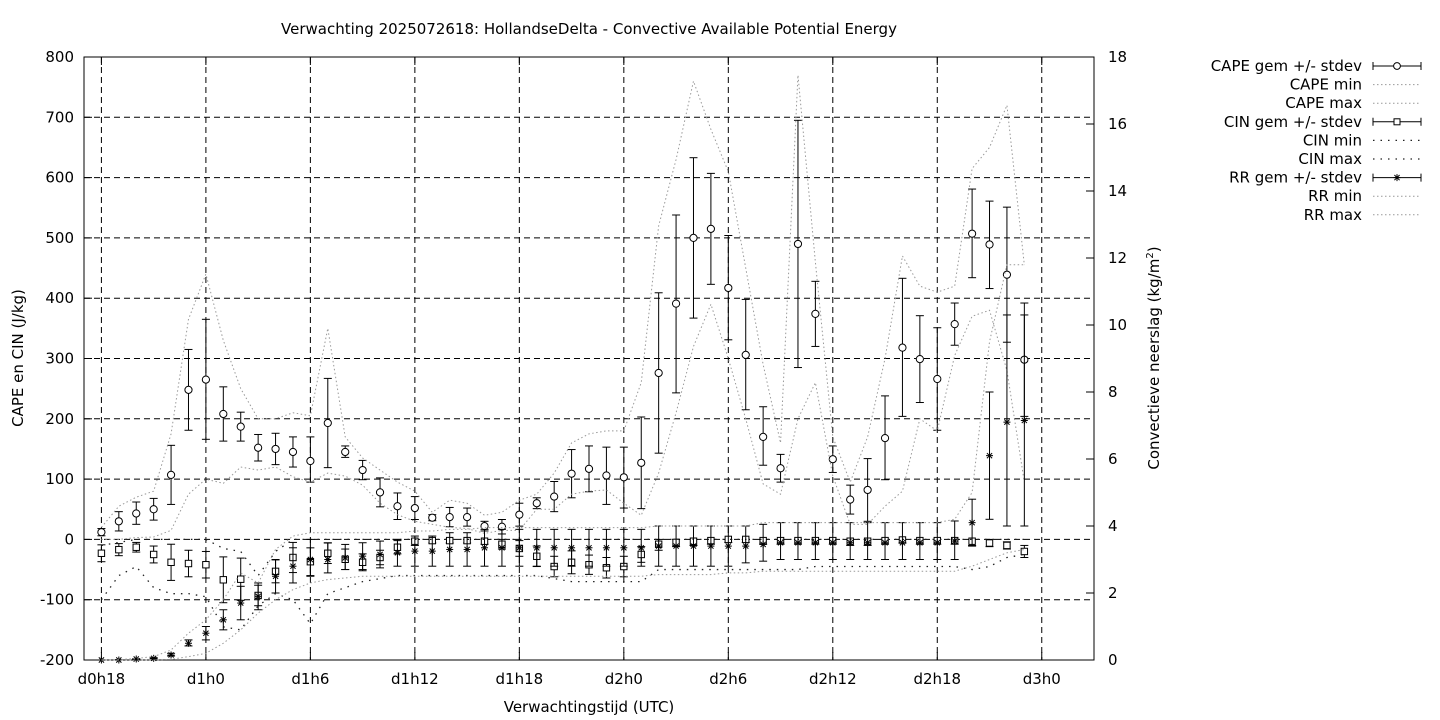 The width and height of the screenshot is (1440, 720). I want to click on x-tick-label: d1h6, so click(310, 679).